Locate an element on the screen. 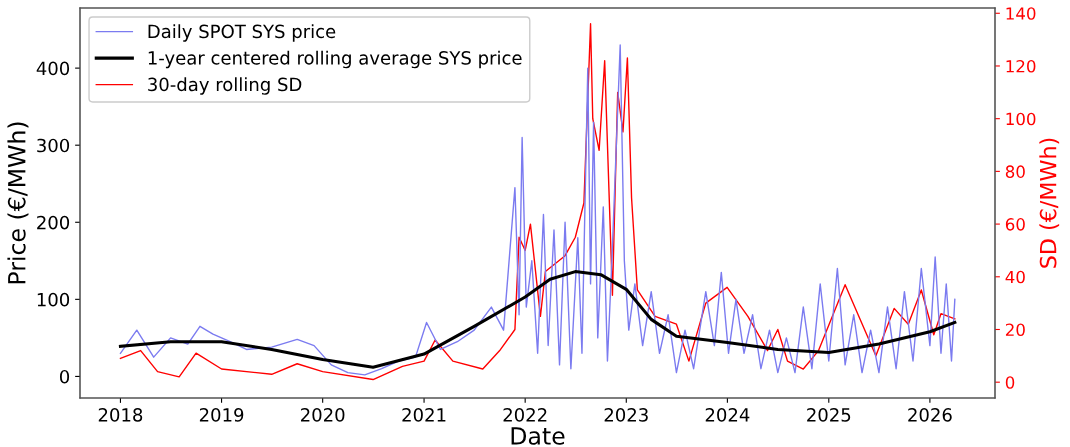 The image size is (1070, 447). y-tick-label: 400 is located at coordinates (53, 68).